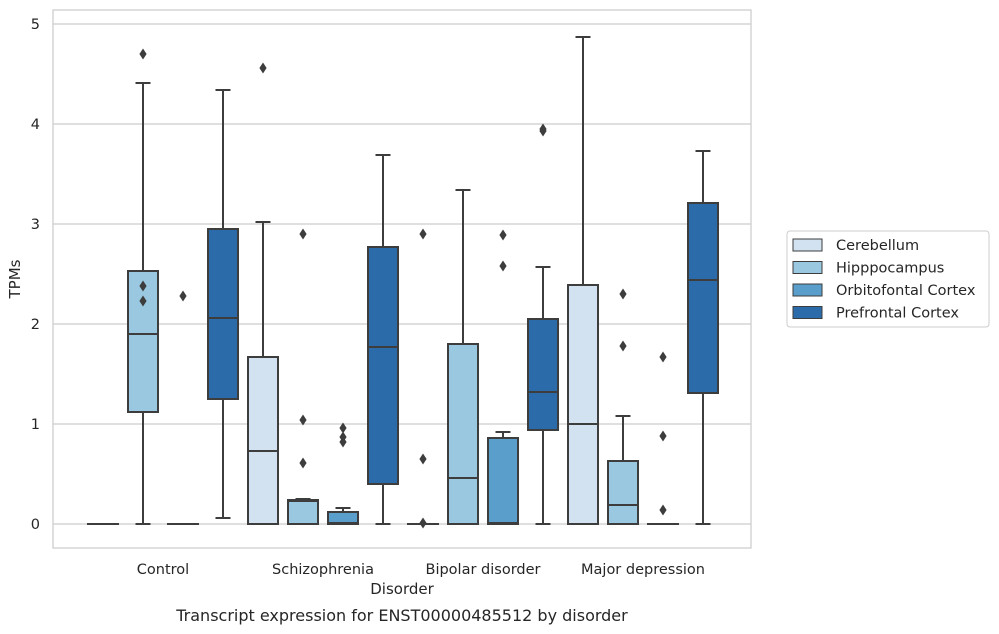 The height and width of the screenshot is (634, 999). What do you see at coordinates (483, 570) in the screenshot?
I see `x-tick-label: Bipolar disorder` at bounding box center [483, 570].